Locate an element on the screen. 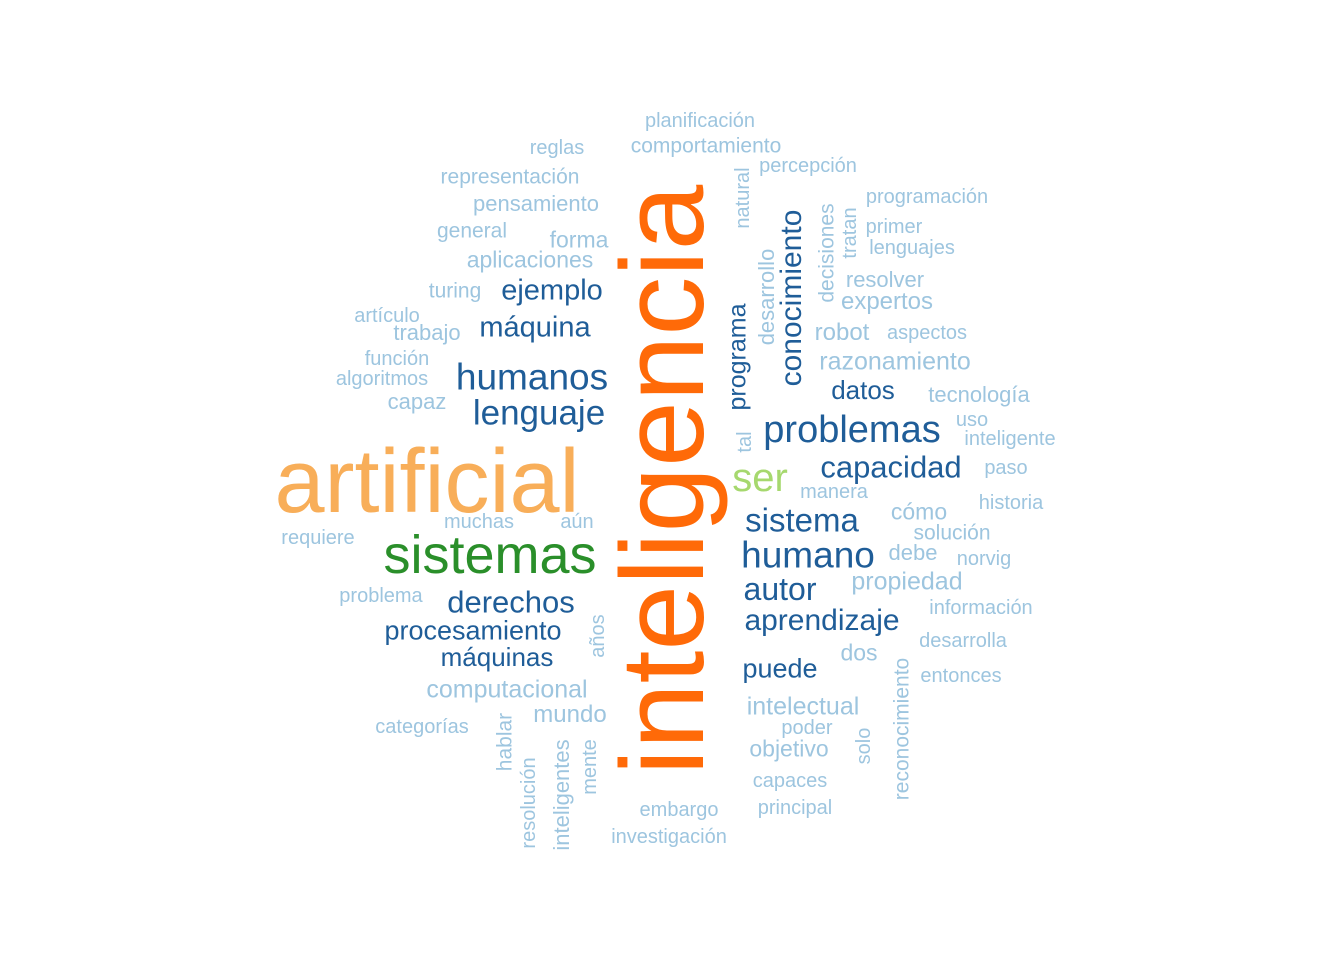 This screenshot has height=960, width=1344. word-capaces: capaces is located at coordinates (790, 781).